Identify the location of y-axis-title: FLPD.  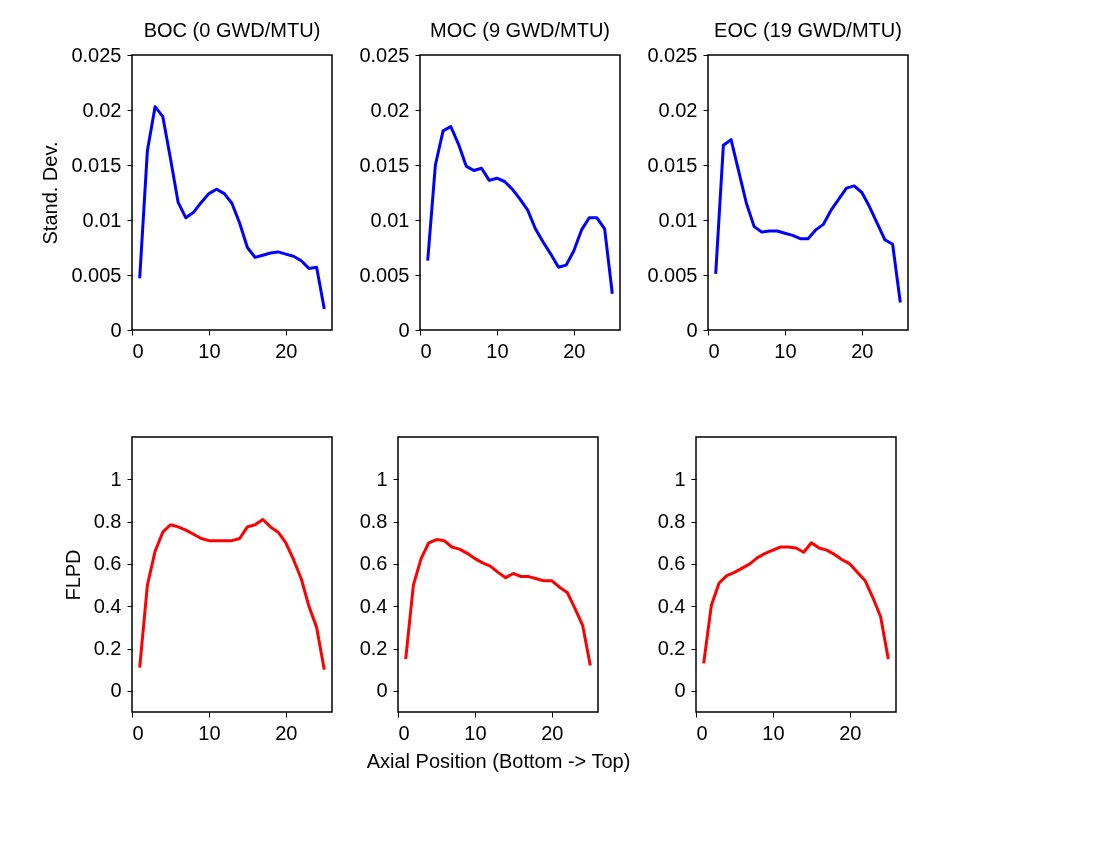
(72, 575).